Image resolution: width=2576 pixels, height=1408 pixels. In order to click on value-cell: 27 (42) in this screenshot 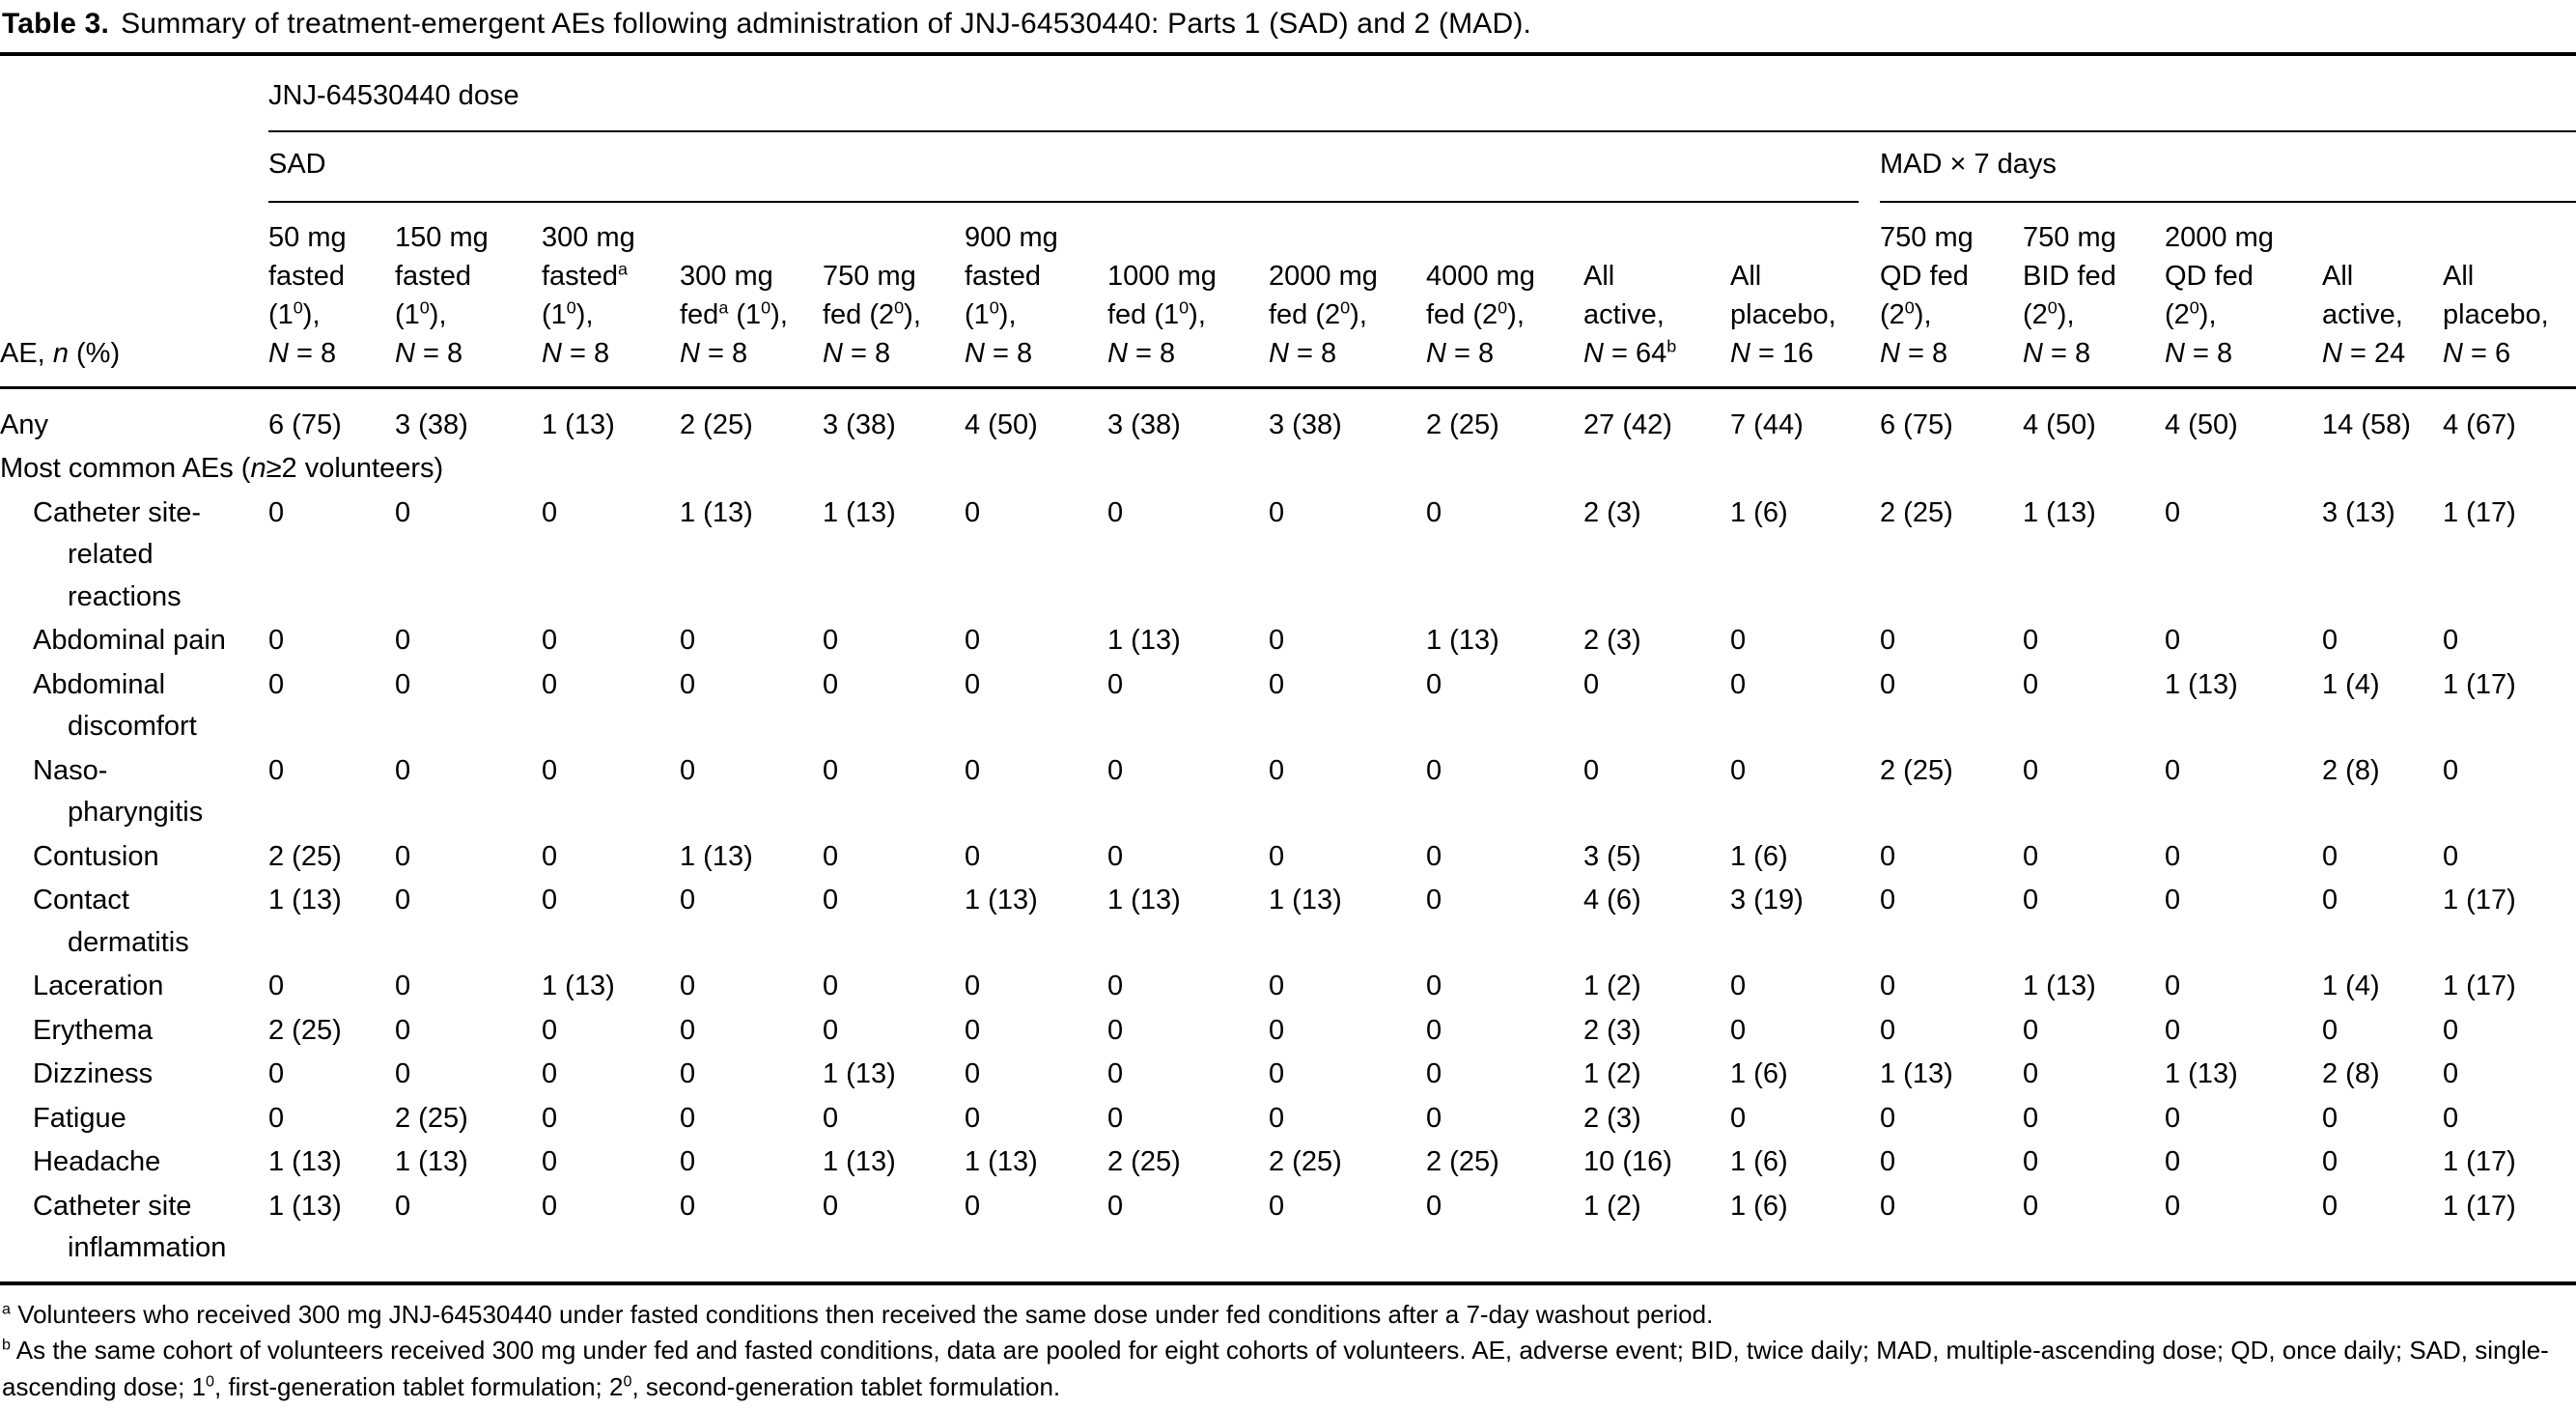, I will do `click(1628, 424)`.